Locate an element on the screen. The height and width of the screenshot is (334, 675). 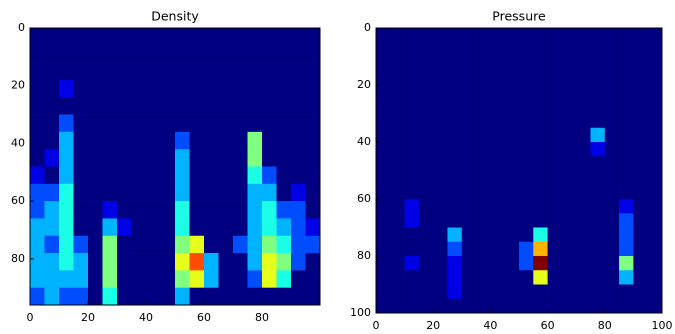
chart-title: Pressure is located at coordinates (519, 16).